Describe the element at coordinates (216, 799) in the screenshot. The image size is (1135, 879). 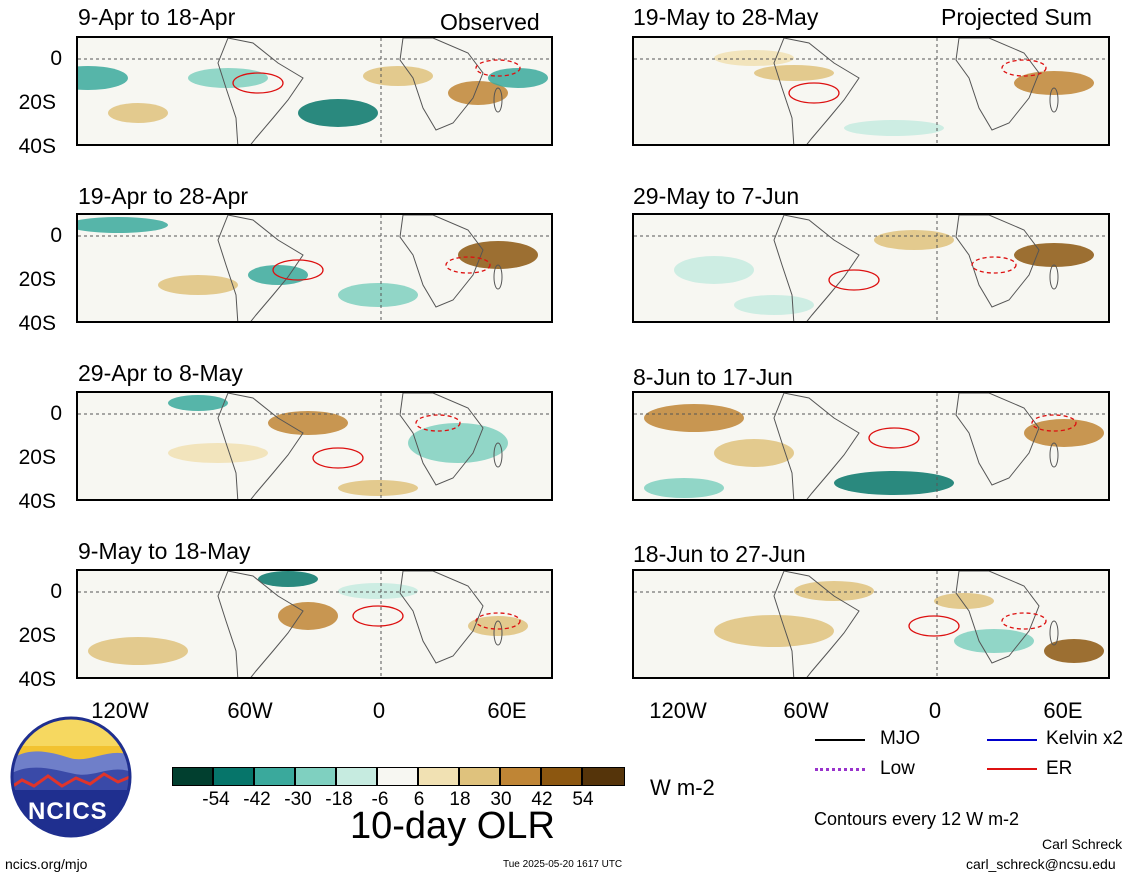
I see `colorbar-tick: -54` at that location.